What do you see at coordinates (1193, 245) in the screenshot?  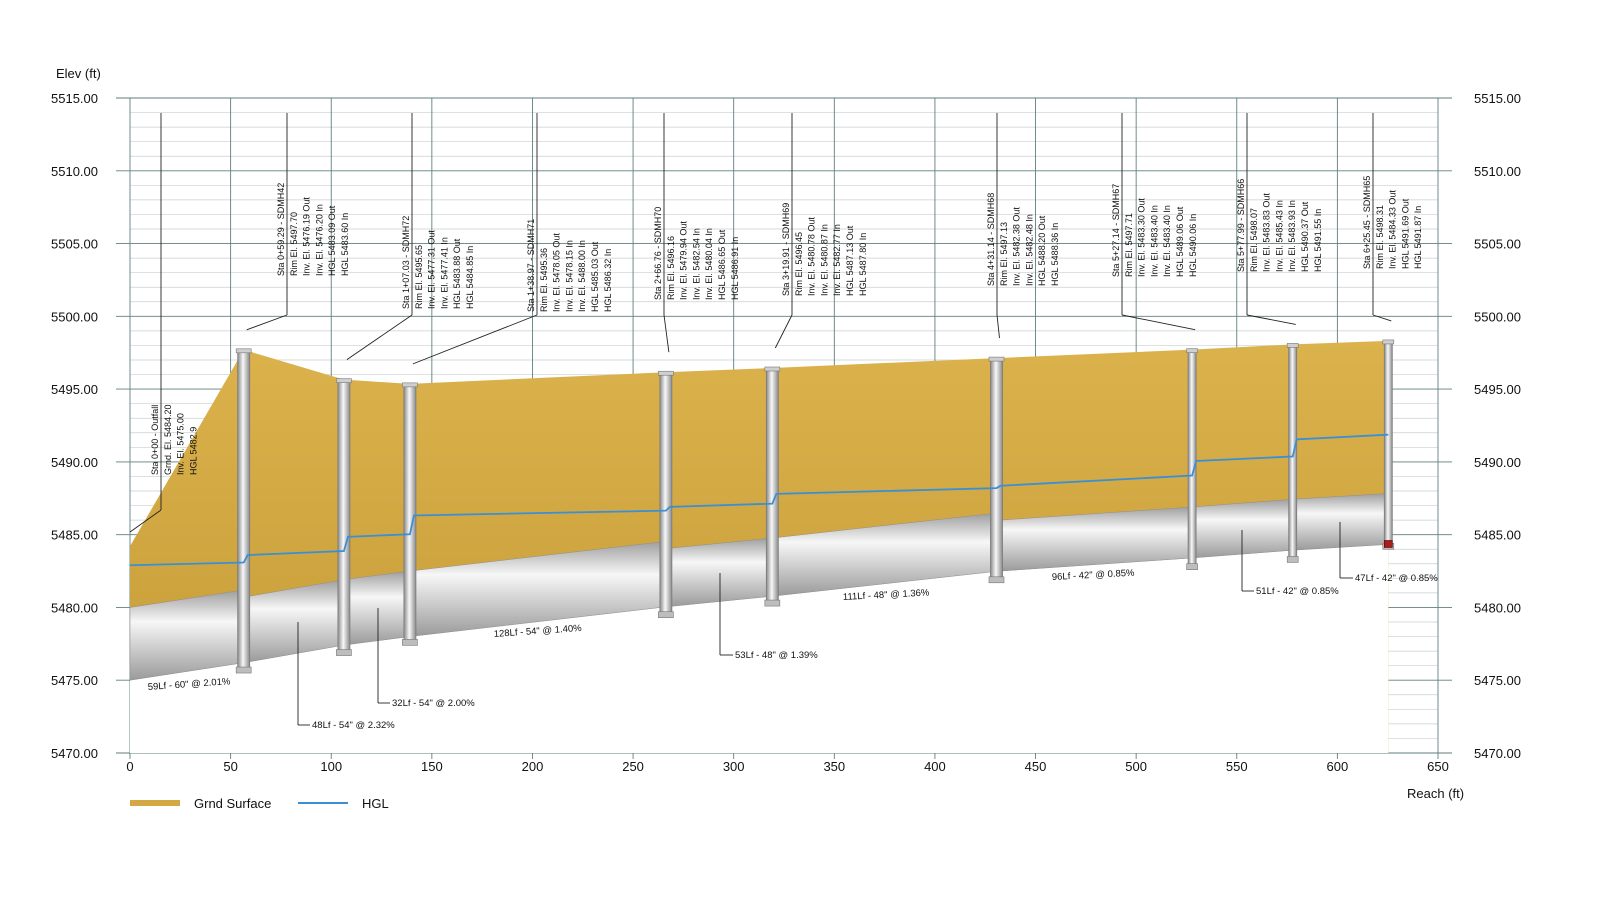 I see `station-label-line: HGL 5490.06 In` at bounding box center [1193, 245].